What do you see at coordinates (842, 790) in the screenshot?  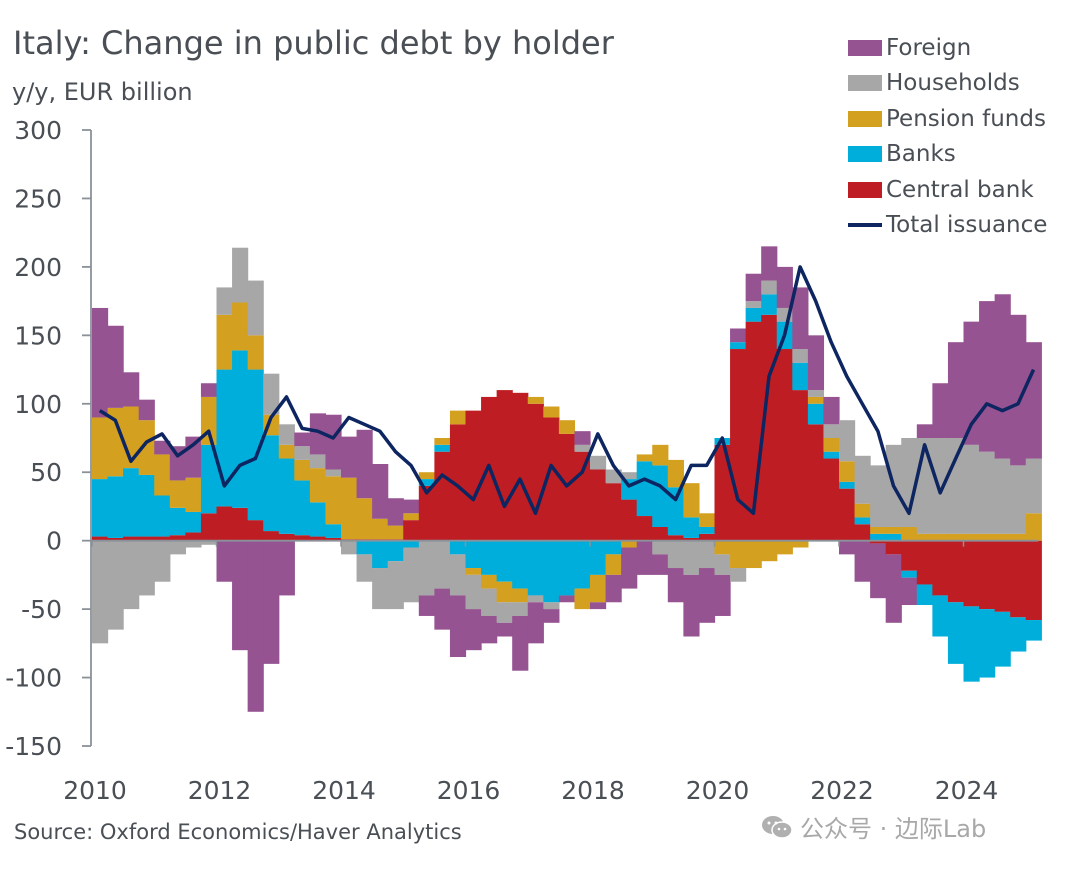 I see `x-tick-label: 2022` at bounding box center [842, 790].